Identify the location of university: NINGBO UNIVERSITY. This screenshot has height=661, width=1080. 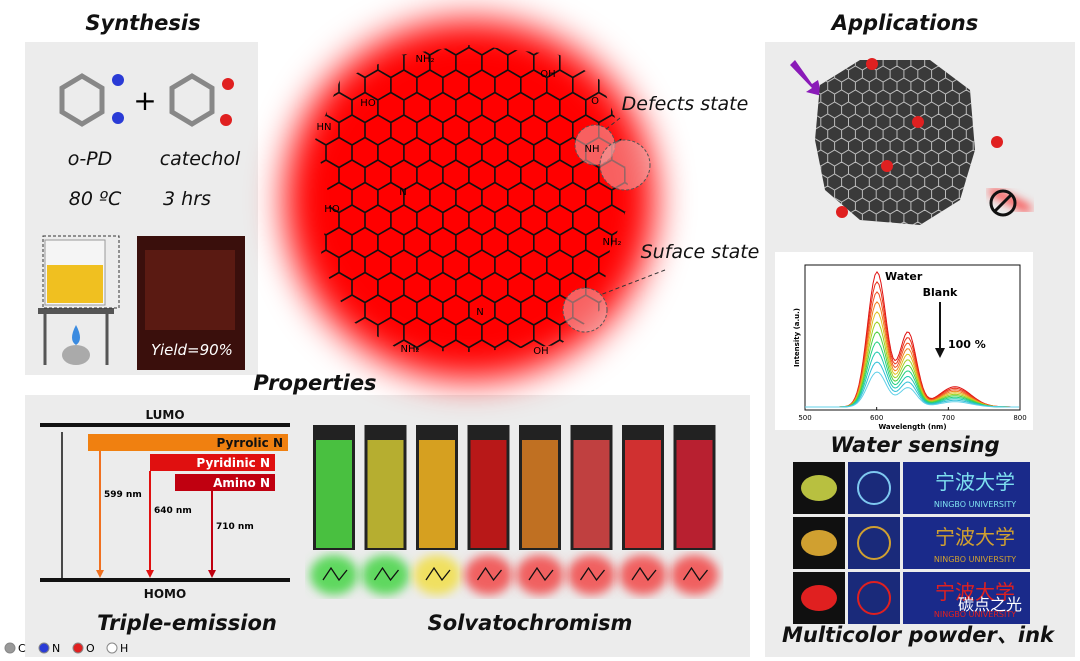
(975, 559).